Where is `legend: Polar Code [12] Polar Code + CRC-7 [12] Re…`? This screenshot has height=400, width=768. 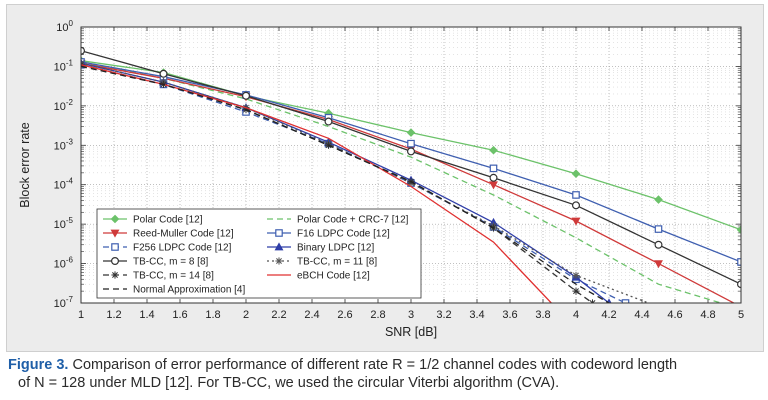
legend: Polar Code [12] Polar Code + CRC-7 [12] Re… is located at coordinates (259, 253).